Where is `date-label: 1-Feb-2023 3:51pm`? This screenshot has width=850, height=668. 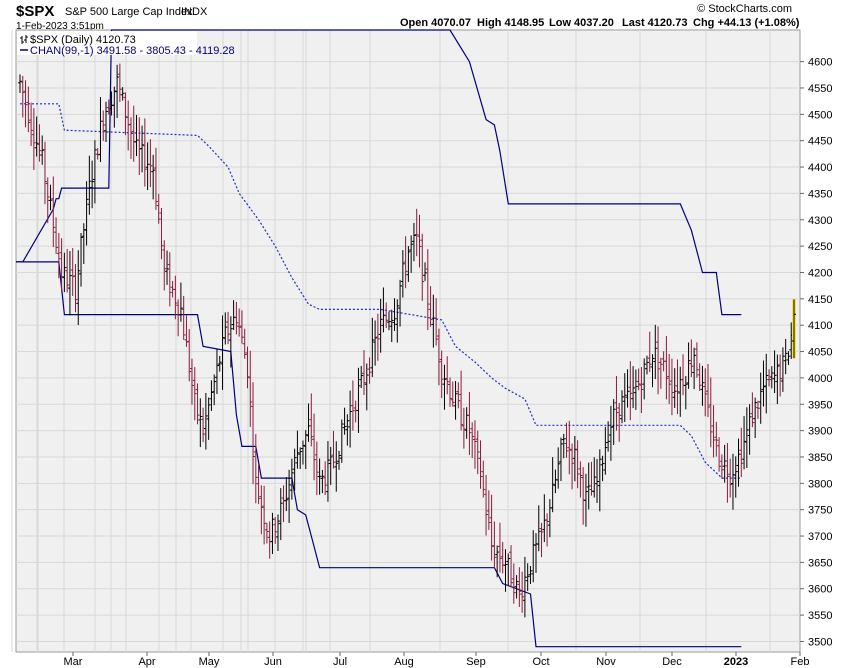
date-label: 1-Feb-2023 3:51pm is located at coordinates (60, 26).